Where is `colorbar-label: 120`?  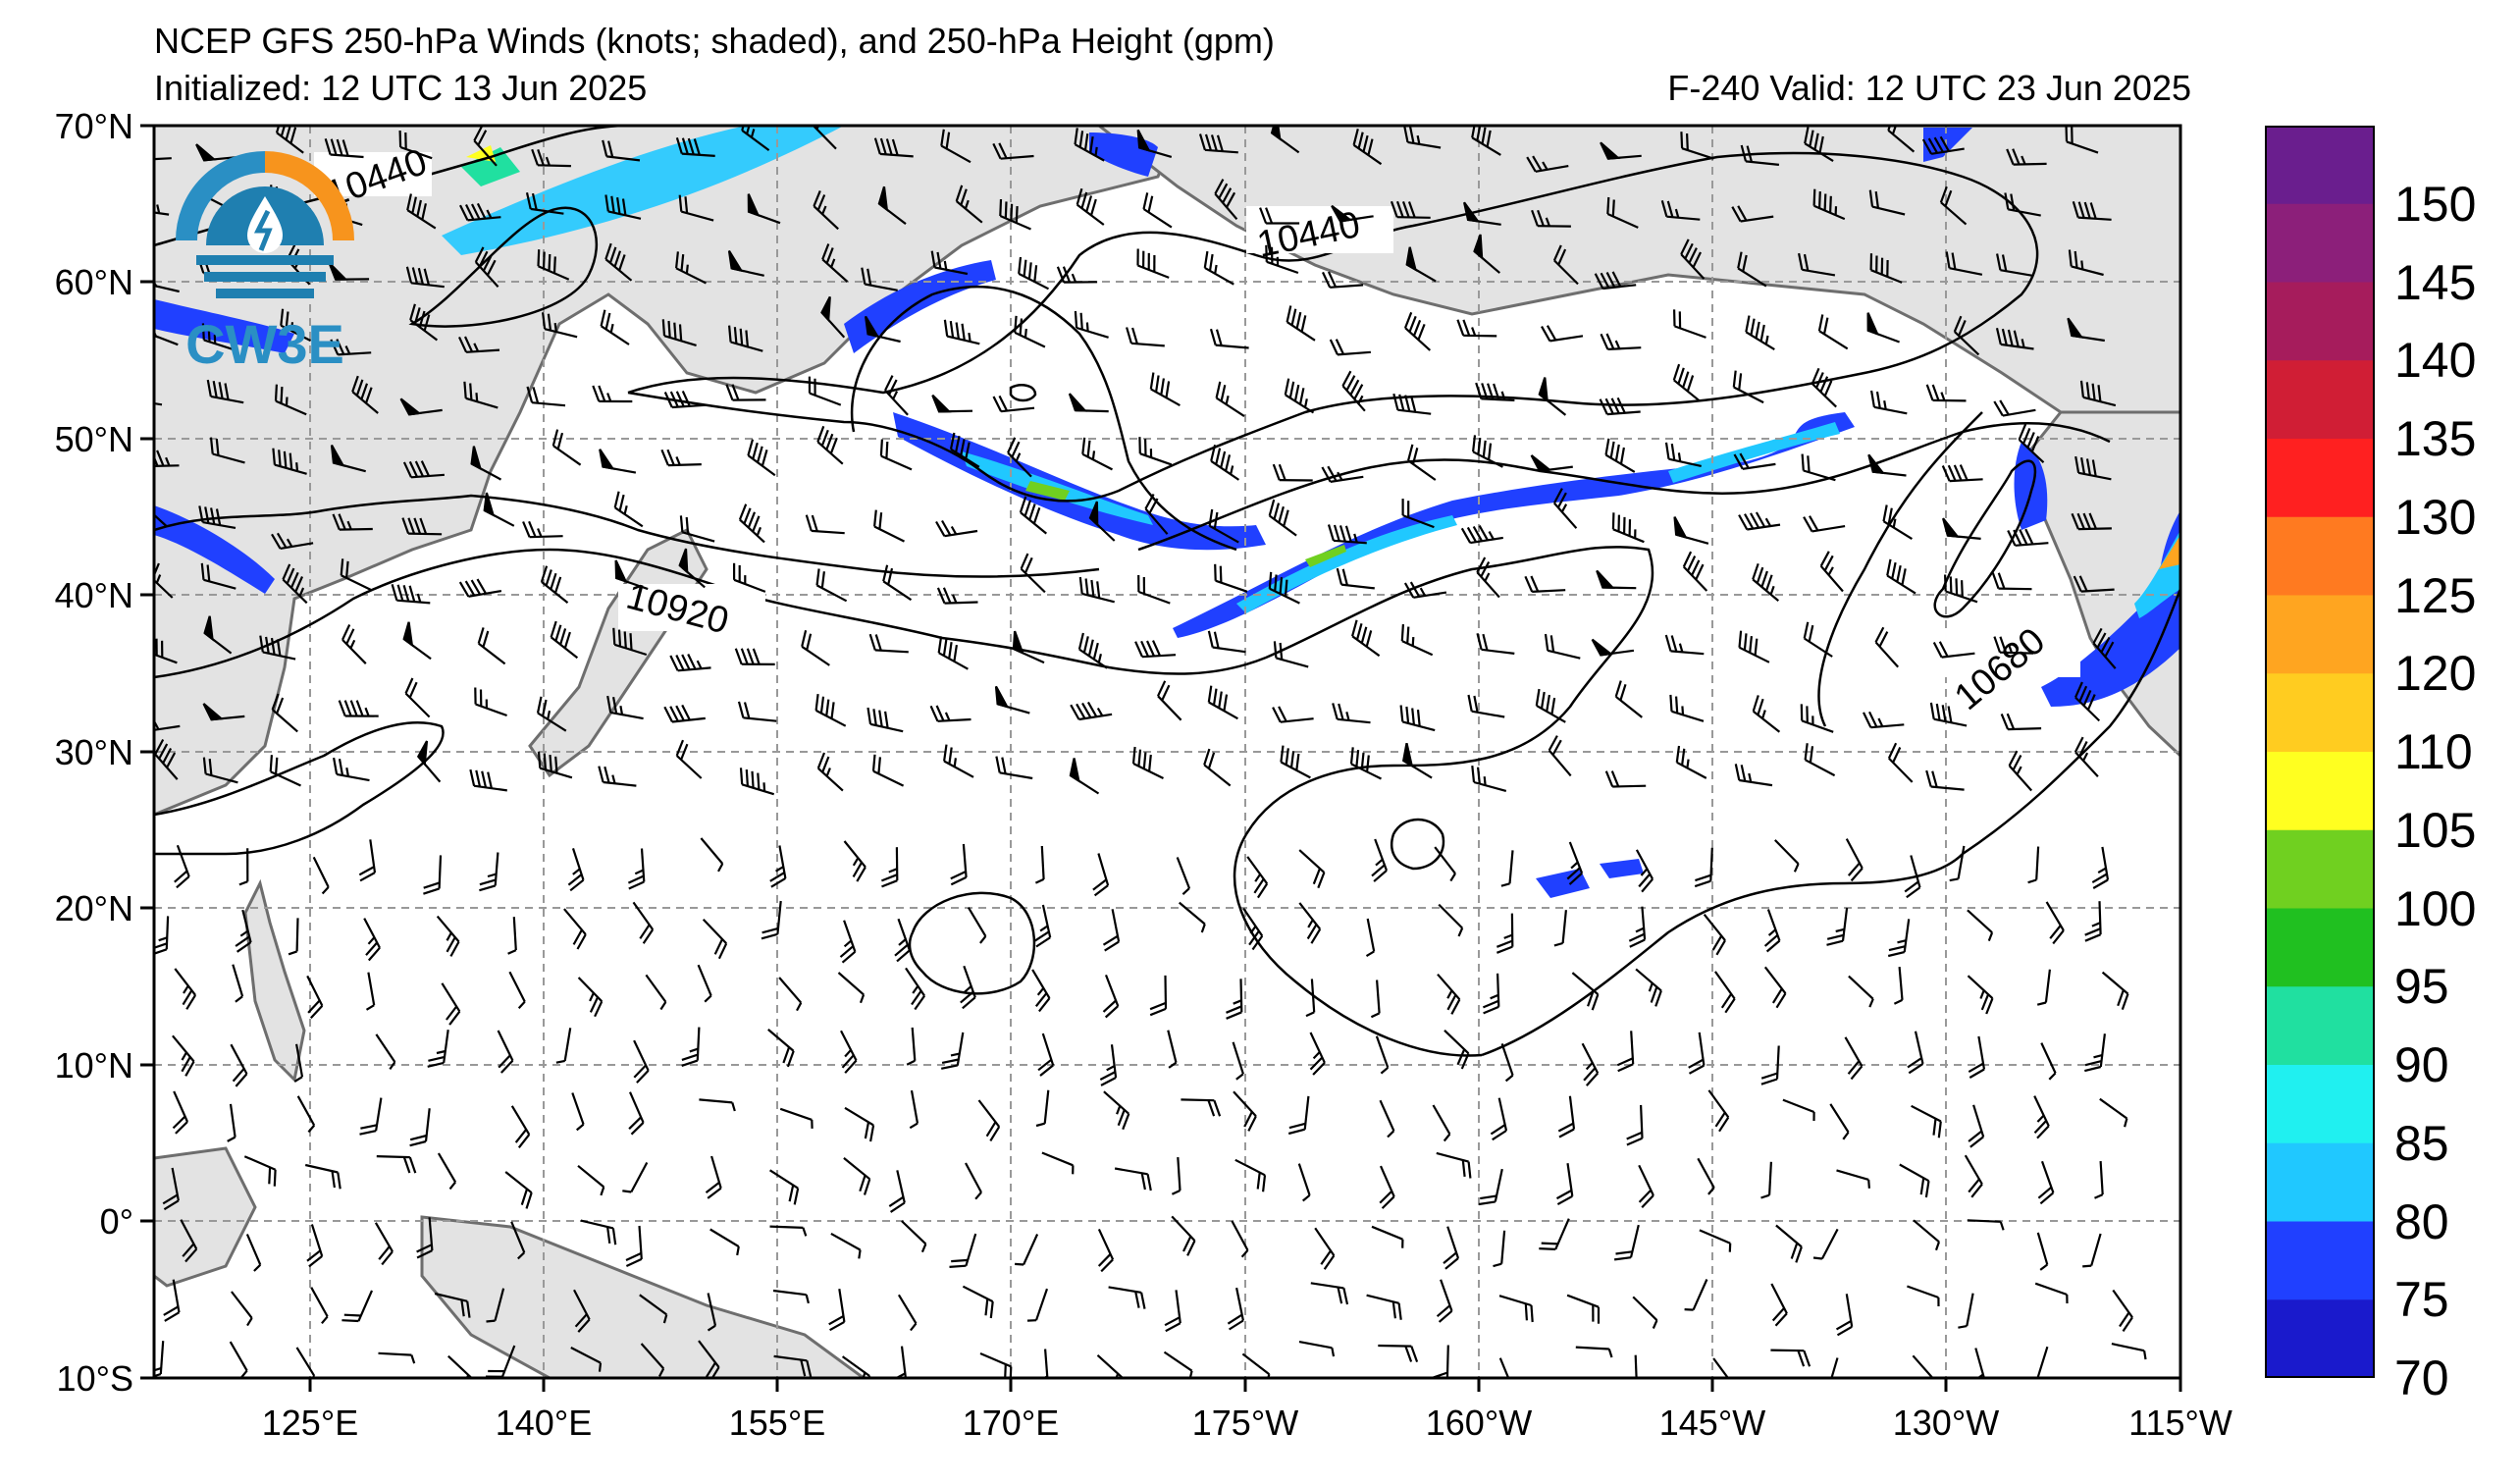
colorbar-label: 120 is located at coordinates (2435, 674).